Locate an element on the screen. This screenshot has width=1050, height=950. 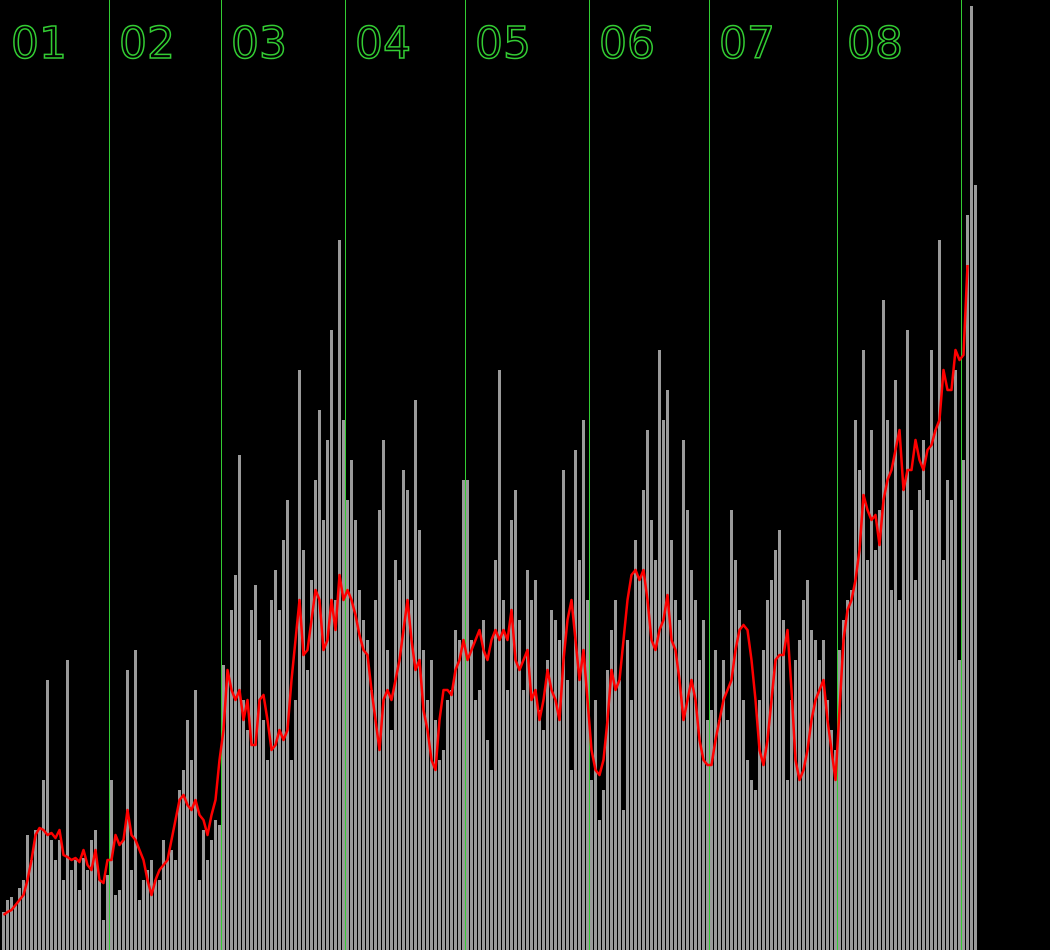
month-label: 01 is located at coordinates (39, 43).